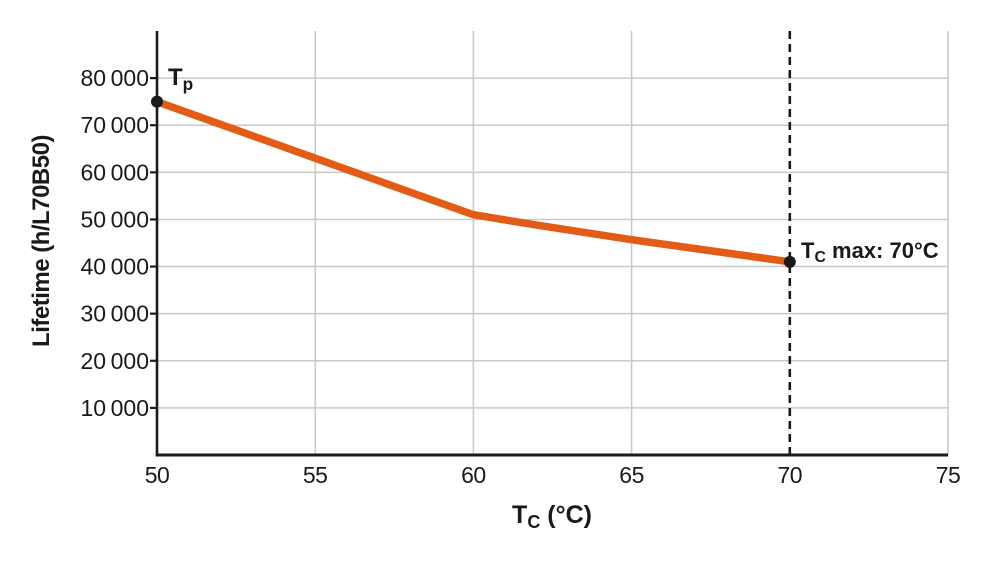 Image resolution: width=1000 pixels, height=567 pixels. What do you see at coordinates (153, 243) in the screenshot?
I see `y-axis-tick-marks` at bounding box center [153, 243].